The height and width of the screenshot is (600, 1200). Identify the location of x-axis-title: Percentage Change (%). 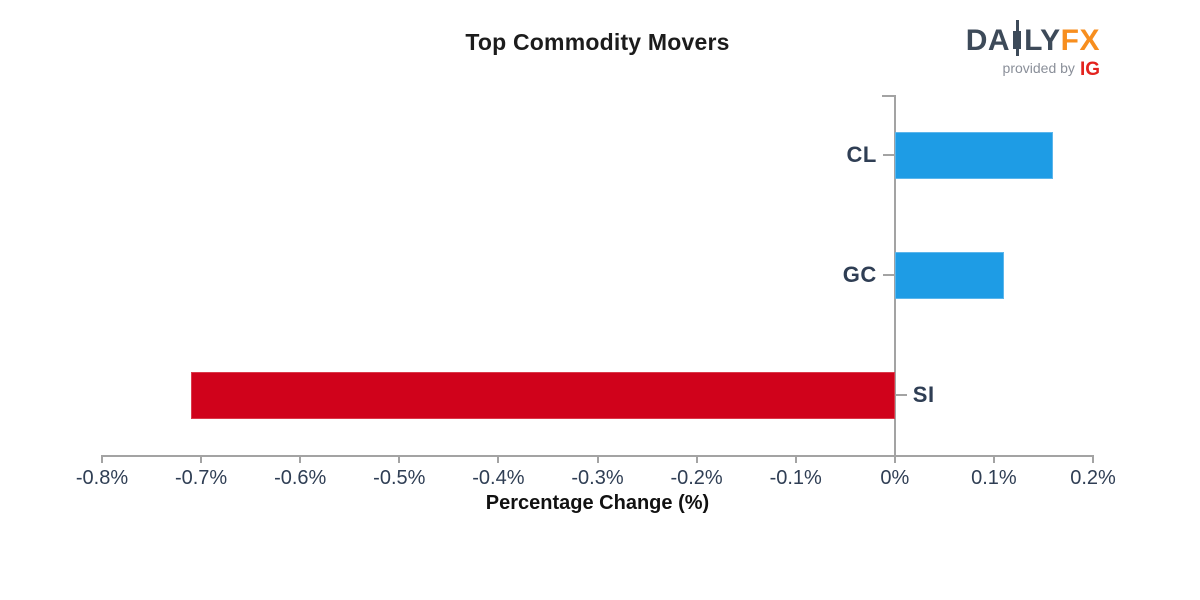
(597, 503).